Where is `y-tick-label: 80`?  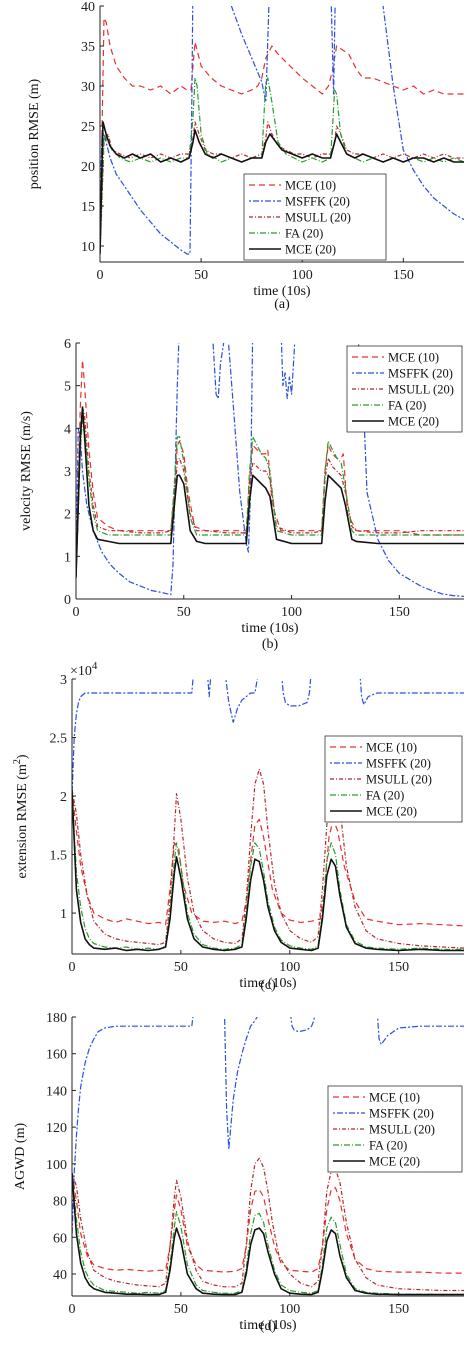 y-tick-label: 80 is located at coordinates (60, 1202).